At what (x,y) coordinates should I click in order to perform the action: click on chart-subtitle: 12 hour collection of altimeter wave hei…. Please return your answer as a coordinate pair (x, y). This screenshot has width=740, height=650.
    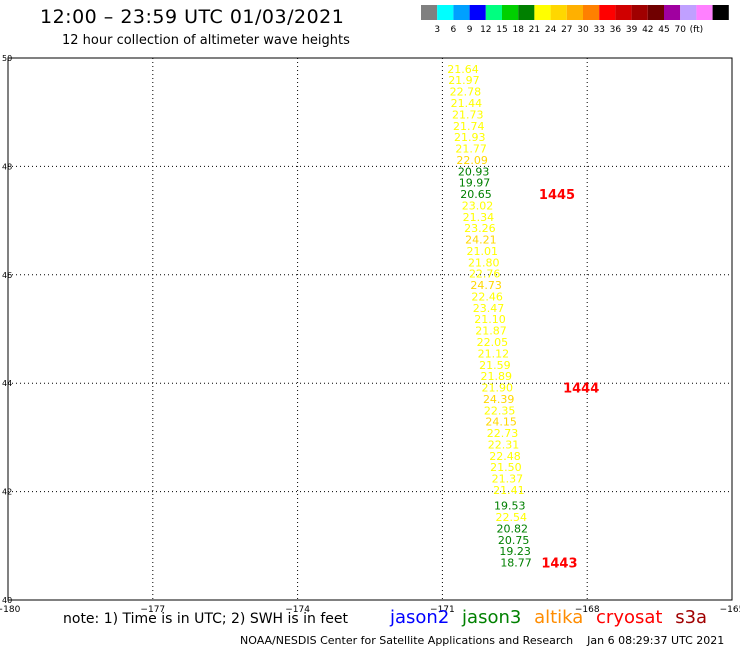
    Looking at the image, I should click on (206, 40).